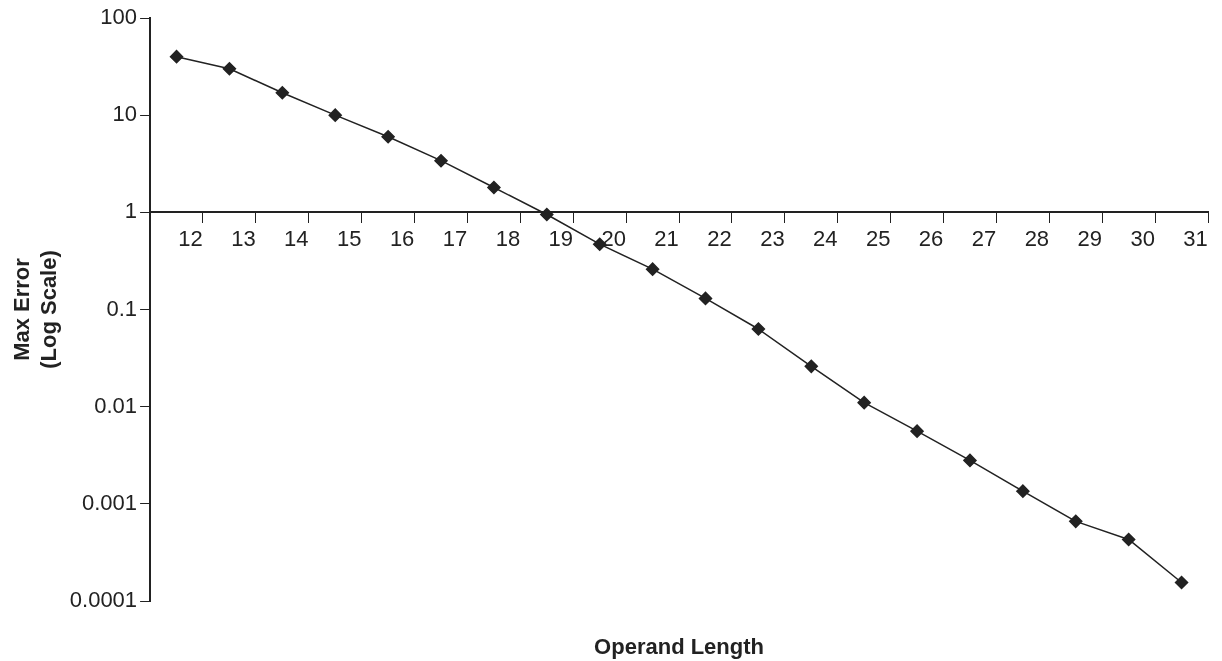  I want to click on x-tick-label: 31, so click(1195, 238).